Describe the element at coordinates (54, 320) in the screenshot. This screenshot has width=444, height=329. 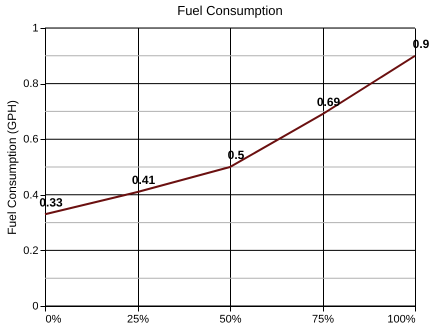
I see `x-tick-label: 0%` at that location.